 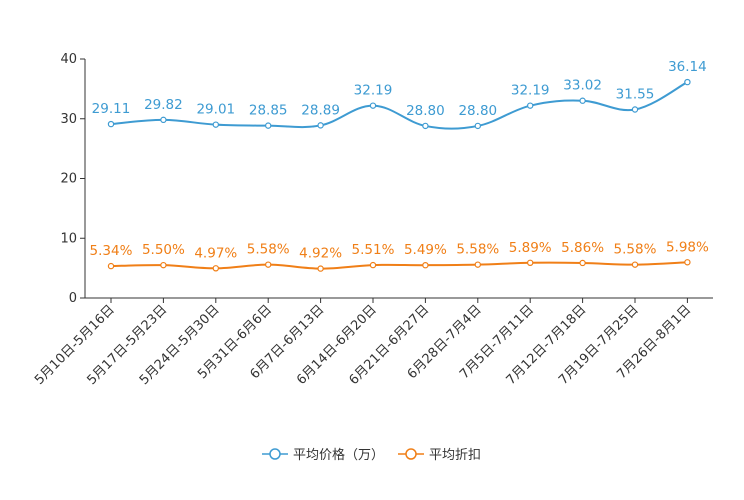 I want to click on series-1-data-label: 28.89, so click(x=320, y=110).